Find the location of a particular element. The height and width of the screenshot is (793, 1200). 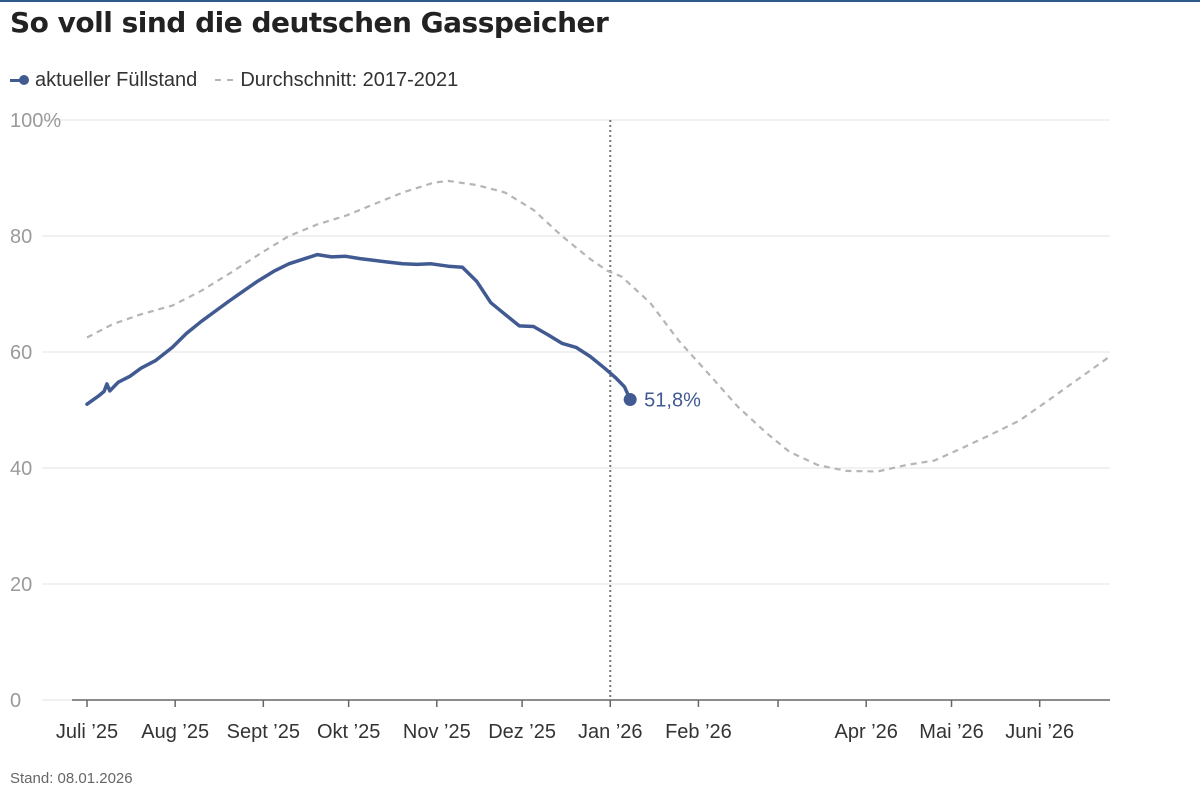

legend-average-label: Durchschnitt: 2017-2021 is located at coordinates (349, 79).